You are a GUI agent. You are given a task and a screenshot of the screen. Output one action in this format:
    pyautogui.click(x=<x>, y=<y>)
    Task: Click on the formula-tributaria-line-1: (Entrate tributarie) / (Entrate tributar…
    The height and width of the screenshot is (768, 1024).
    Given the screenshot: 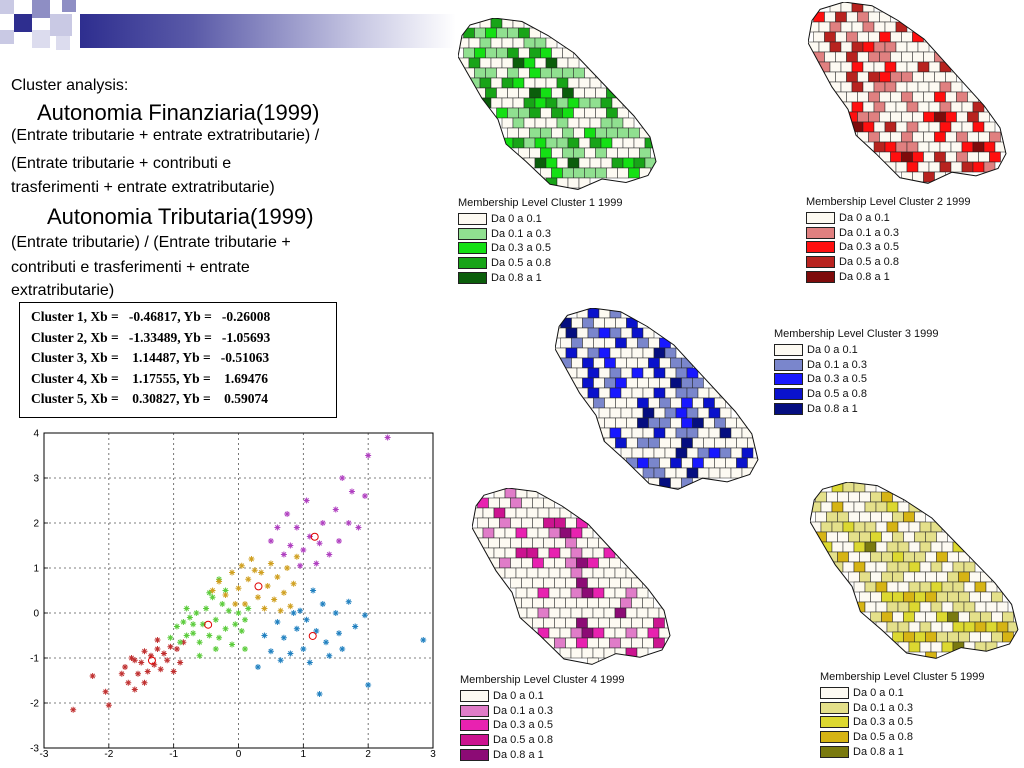 What is the action you would take?
    pyautogui.click(x=151, y=242)
    